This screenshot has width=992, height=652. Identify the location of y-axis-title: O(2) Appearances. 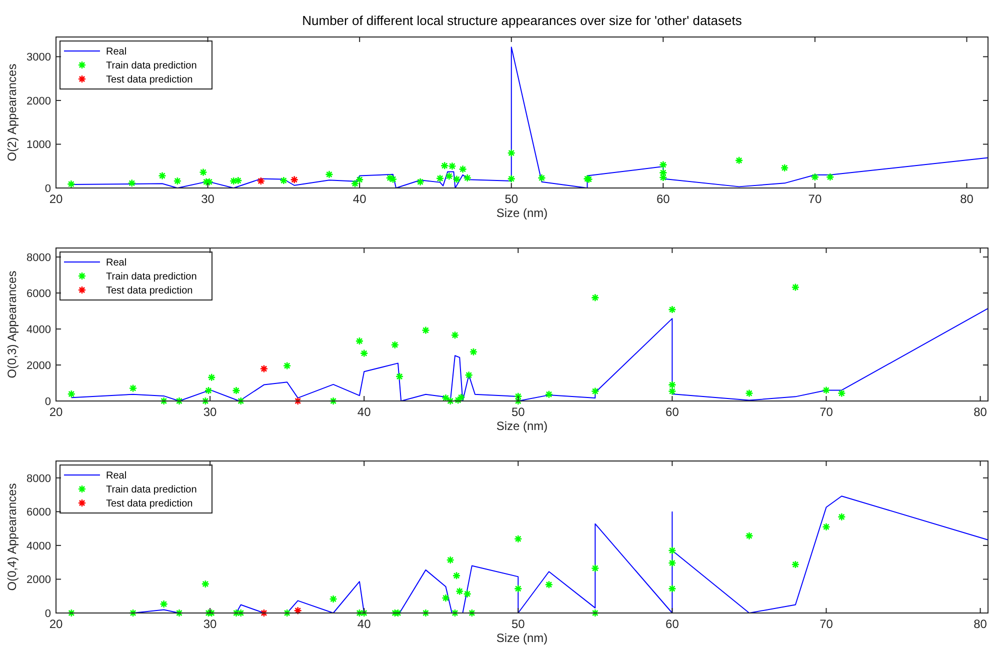
(12, 113).